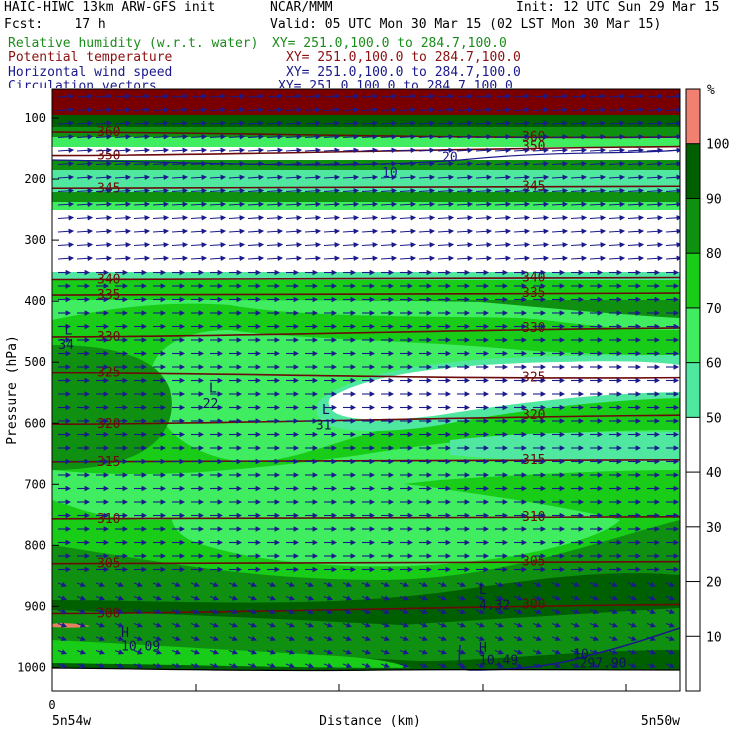 The image size is (740, 740). What do you see at coordinates (714, 528) in the screenshot?
I see `colorbar-tick-label: 30` at bounding box center [714, 528].